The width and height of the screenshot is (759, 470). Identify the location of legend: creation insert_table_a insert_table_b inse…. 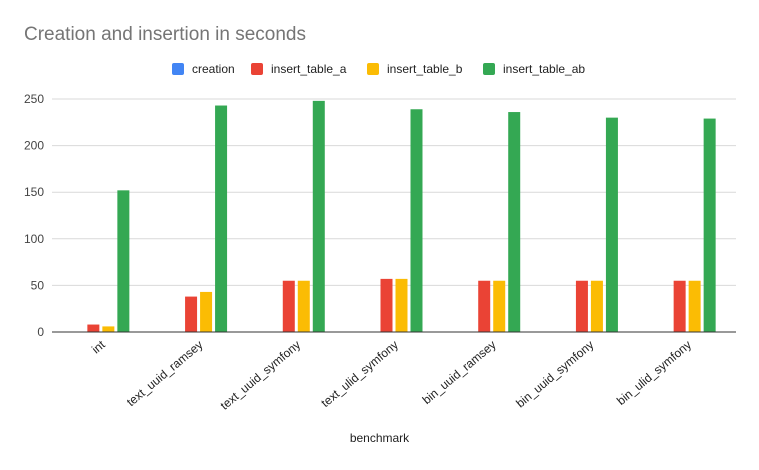
(379, 71).